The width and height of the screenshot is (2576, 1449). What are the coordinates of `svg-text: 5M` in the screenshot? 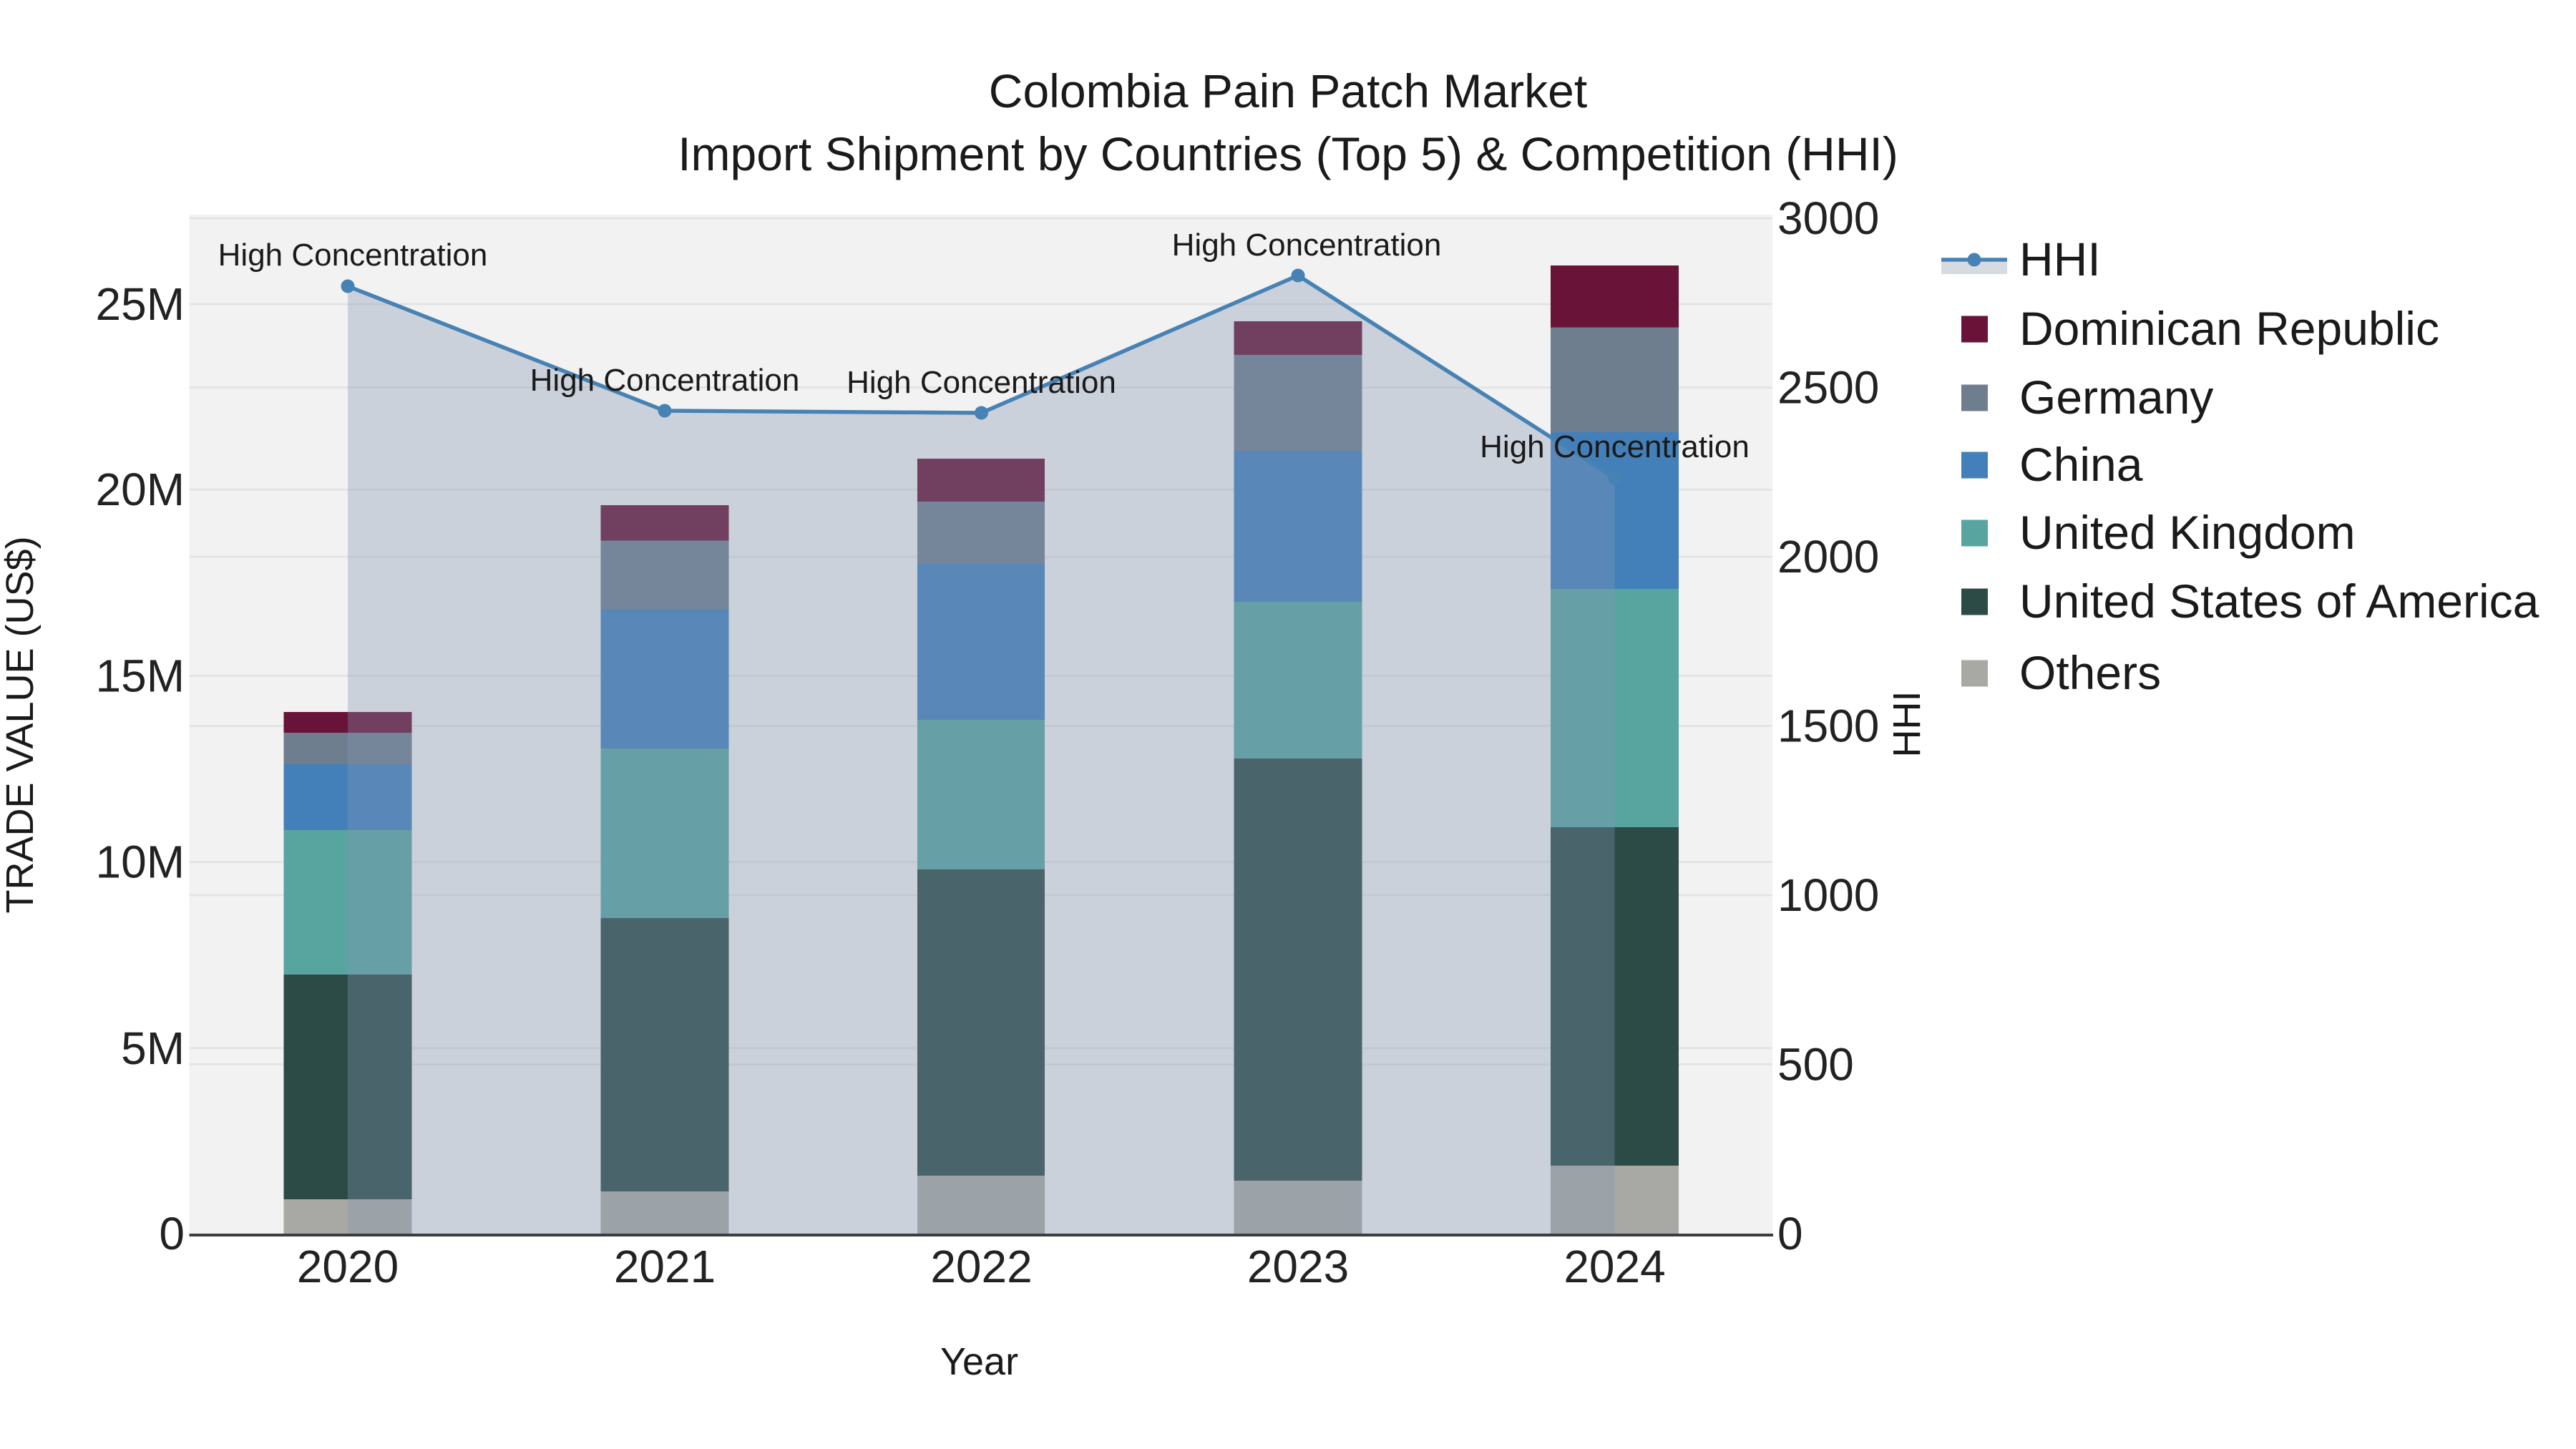 It's located at (153, 1048).